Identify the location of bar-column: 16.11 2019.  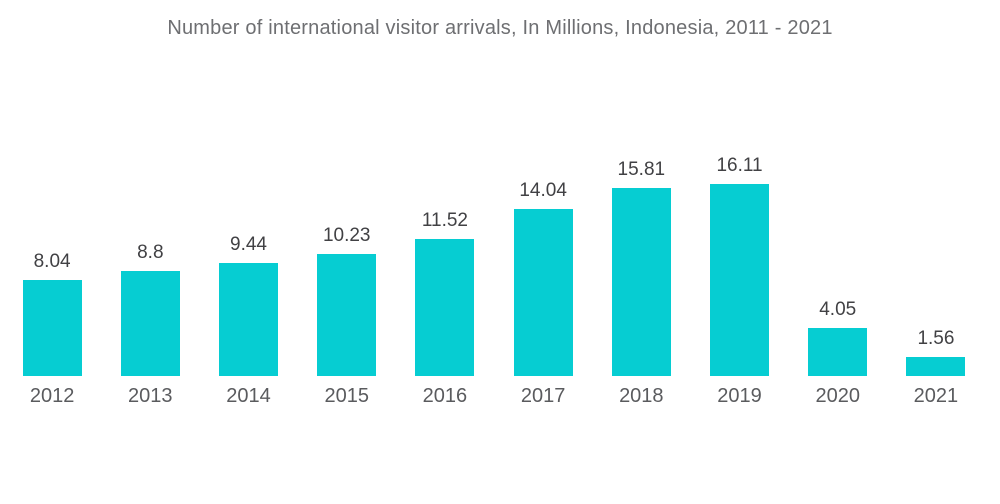
(739, 234).